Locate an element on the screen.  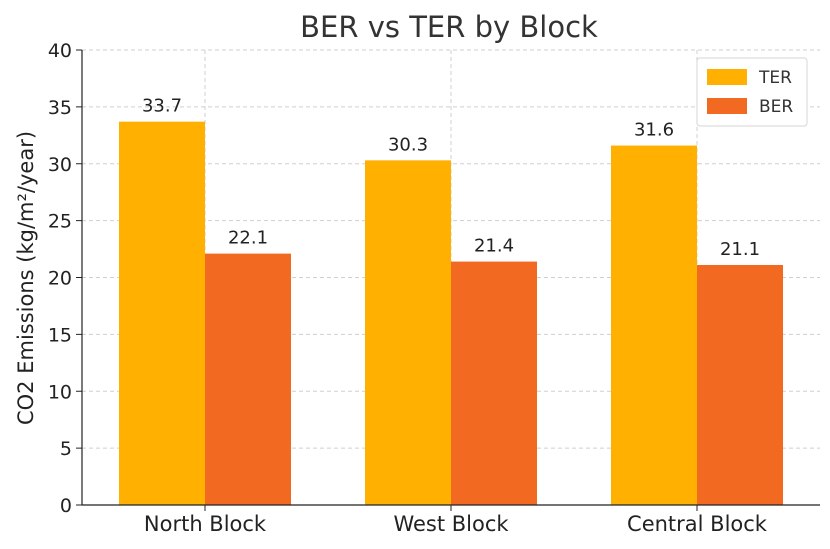
data-label: 21.4 is located at coordinates (494, 246).